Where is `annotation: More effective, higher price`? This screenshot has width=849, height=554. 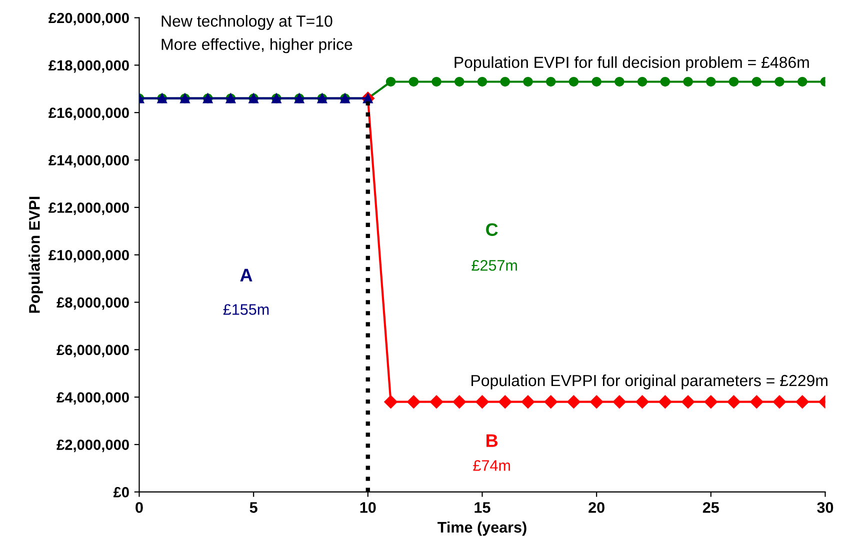
annotation: More effective, higher price is located at coordinates (257, 46).